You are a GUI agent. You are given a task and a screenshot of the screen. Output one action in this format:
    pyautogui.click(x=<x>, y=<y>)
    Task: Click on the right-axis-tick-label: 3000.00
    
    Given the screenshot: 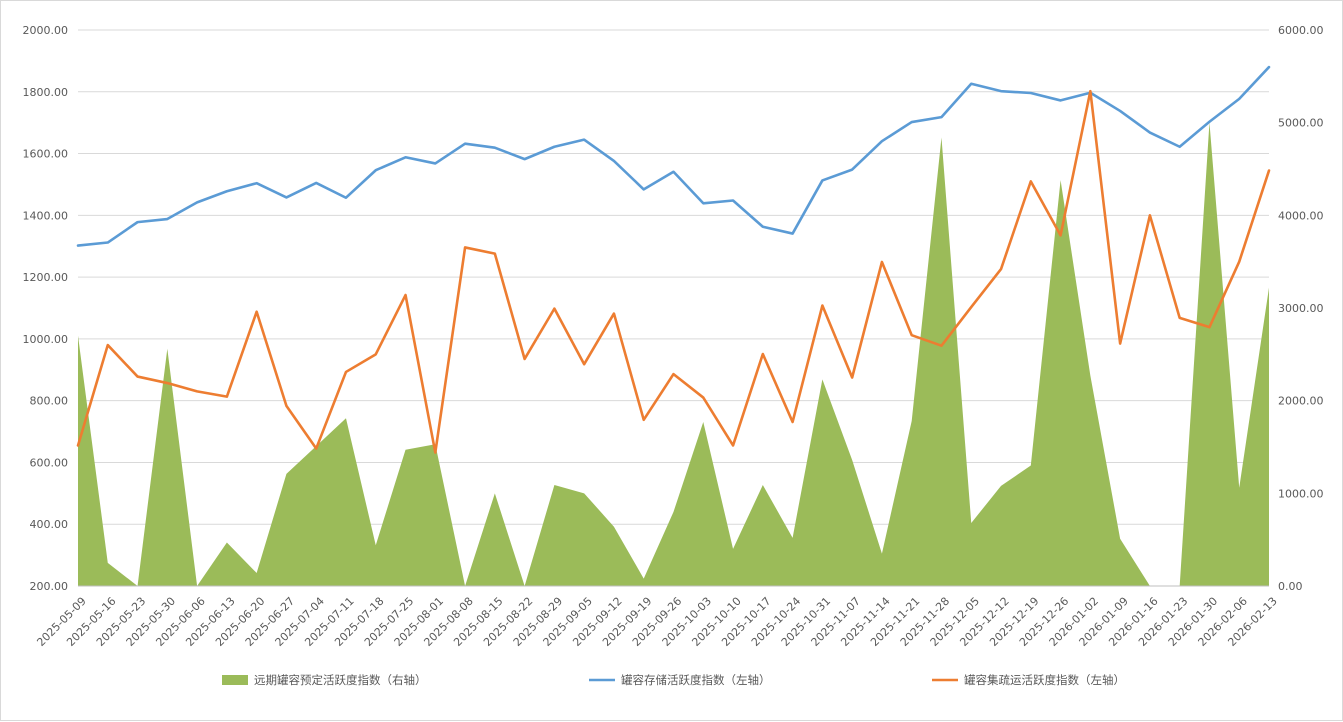 What is the action you would take?
    pyautogui.click(x=1301, y=308)
    